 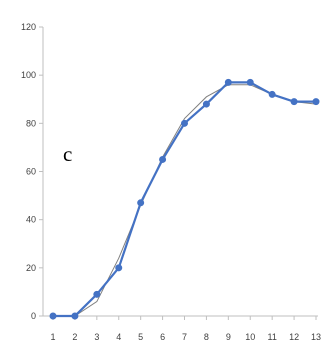 What do you see at coordinates (316, 337) in the screenshot?
I see `x-tick-label: 13` at bounding box center [316, 337].